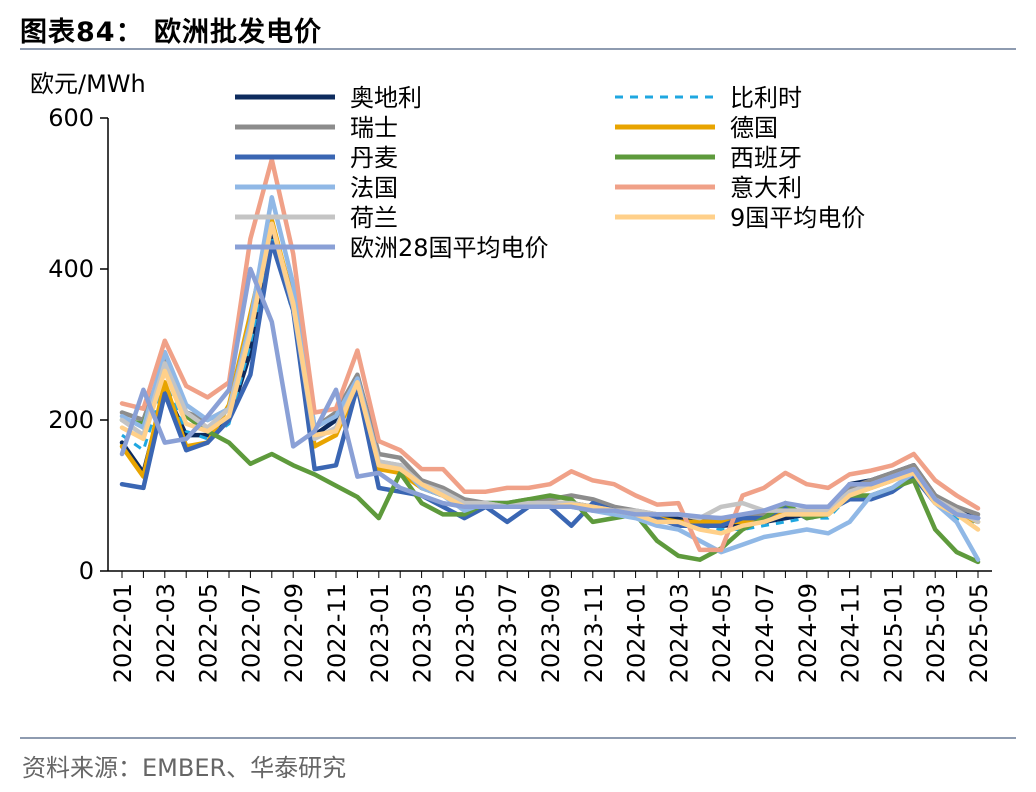  What do you see at coordinates (123, 633) in the screenshot?
I see `x-tick-label: 2022-01` at bounding box center [123, 633].